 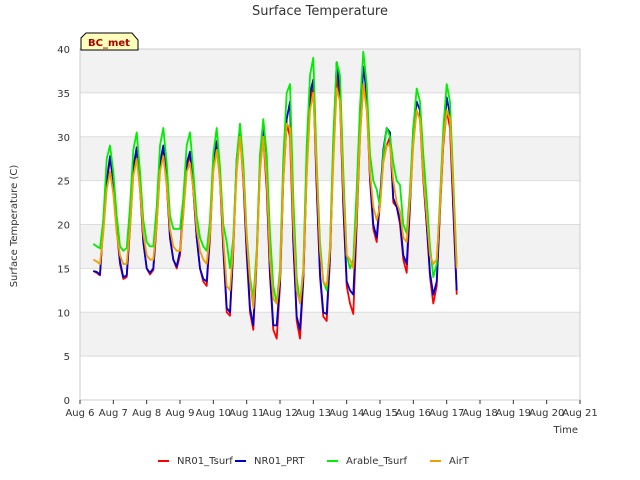 I want to click on legend-label: AirT, so click(x=459, y=461).